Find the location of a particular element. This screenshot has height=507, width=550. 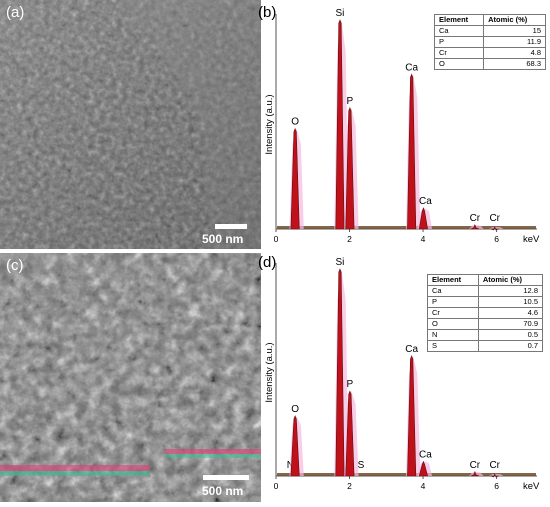

peak-label-1: O is located at coordinates (295, 409).